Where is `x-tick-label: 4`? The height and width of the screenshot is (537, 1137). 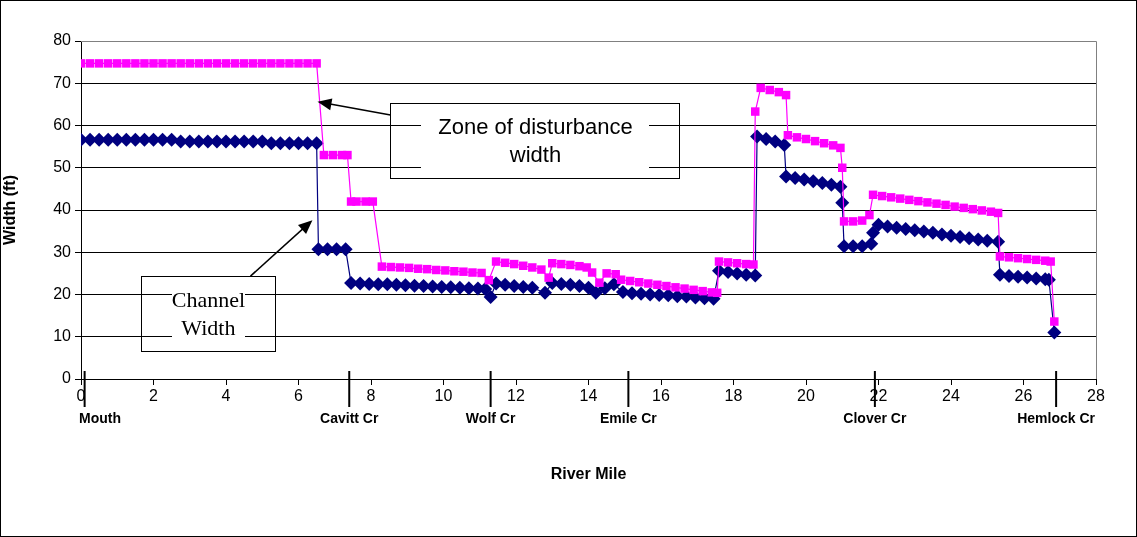 x-tick-label: 4 is located at coordinates (226, 396).